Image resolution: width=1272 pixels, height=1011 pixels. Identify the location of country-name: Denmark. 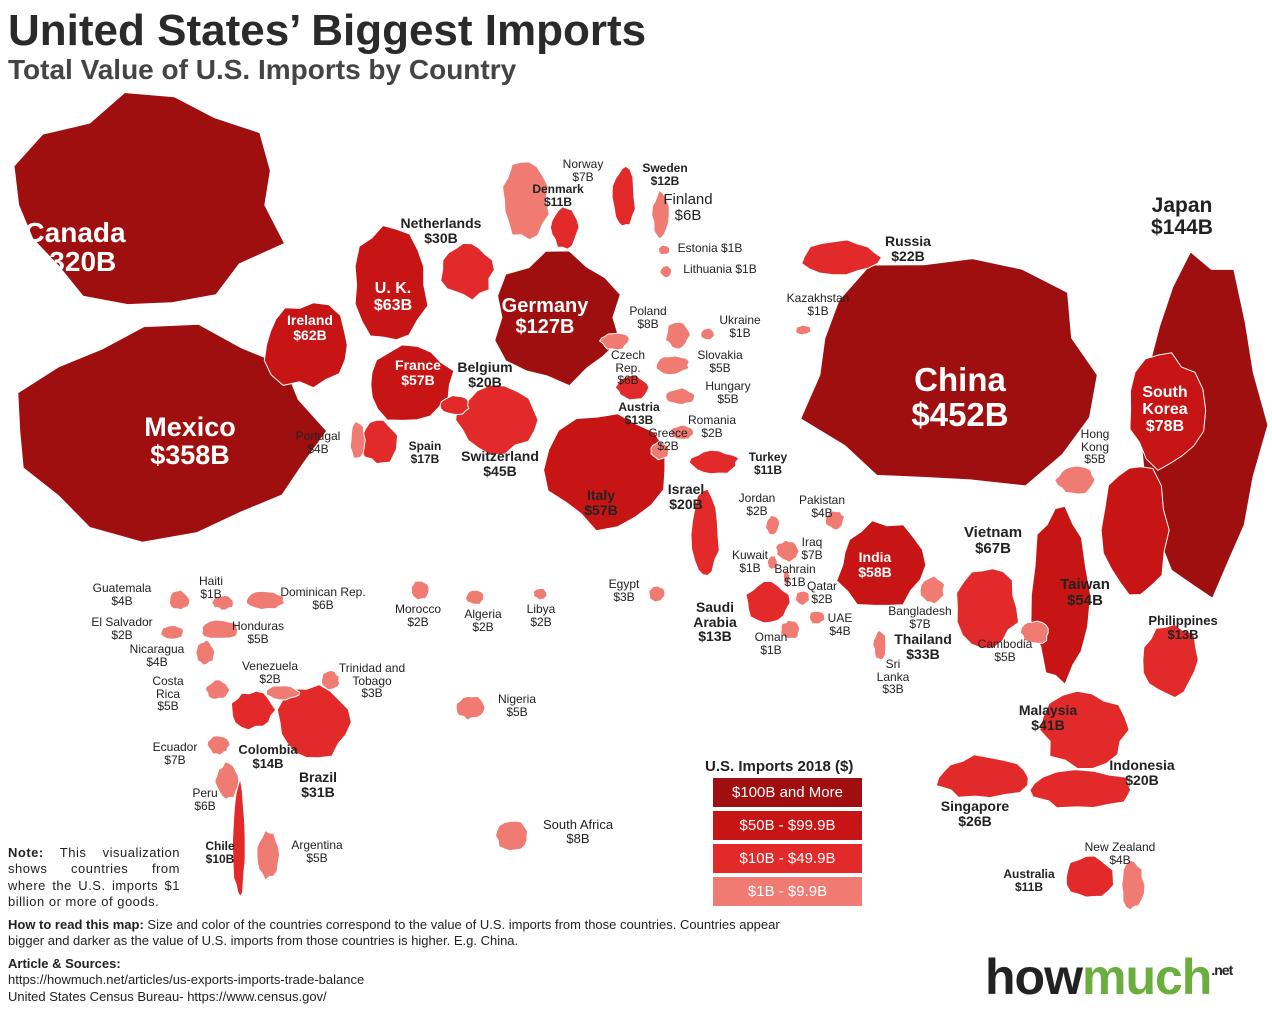
(558, 189).